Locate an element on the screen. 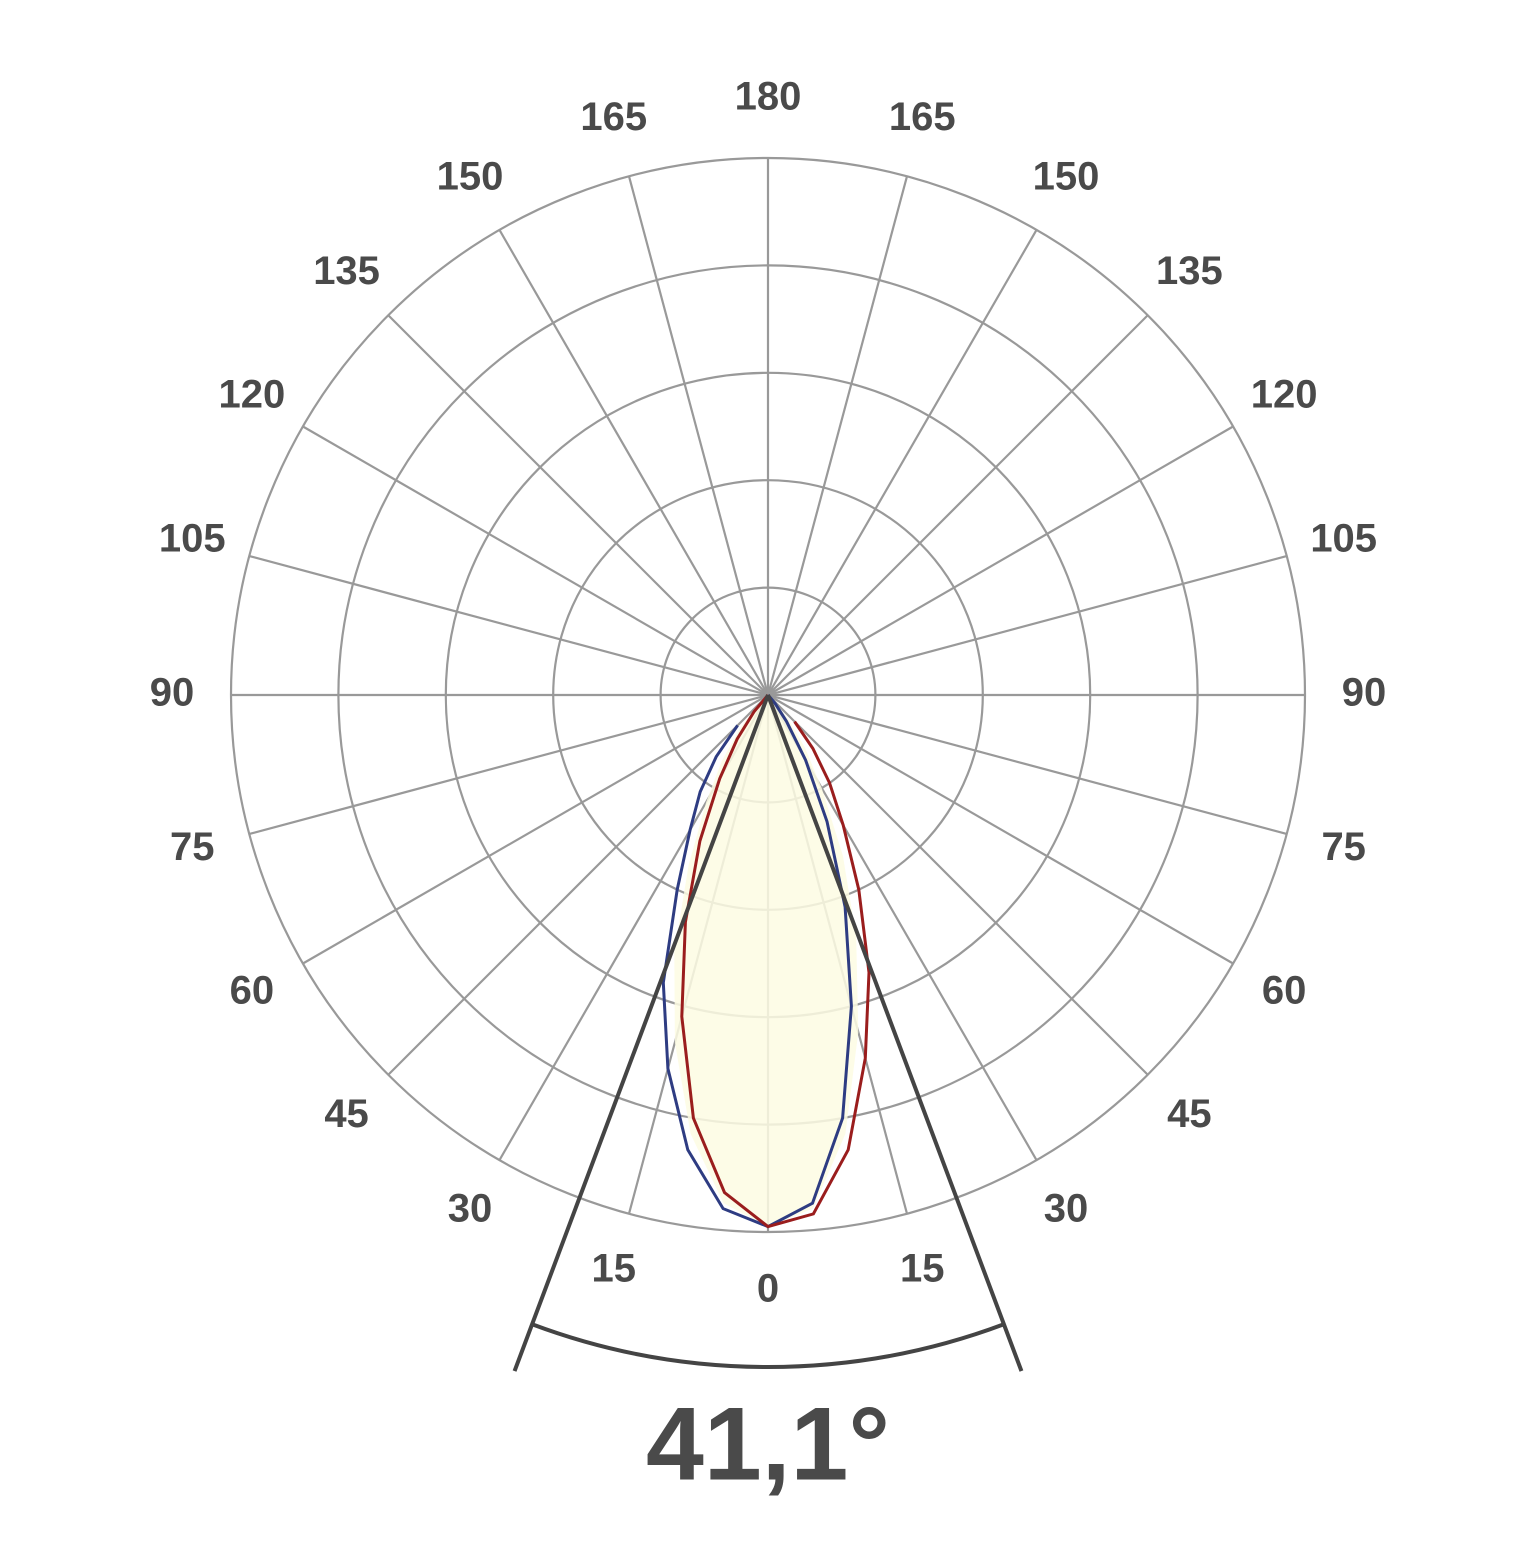 The image size is (1537, 1542). angle-label: 180 is located at coordinates (768, 97).